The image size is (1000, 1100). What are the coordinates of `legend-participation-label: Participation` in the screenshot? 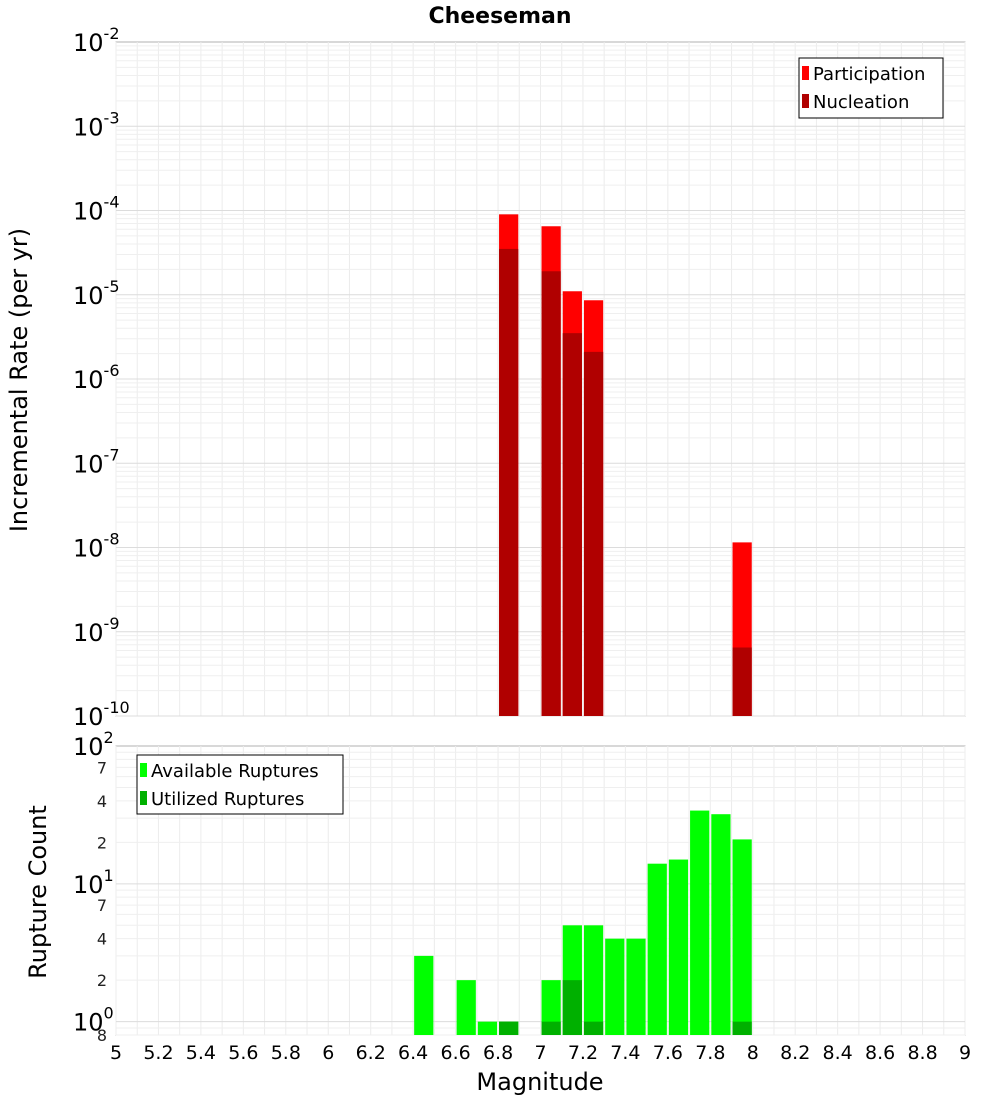 It's located at (869, 74).